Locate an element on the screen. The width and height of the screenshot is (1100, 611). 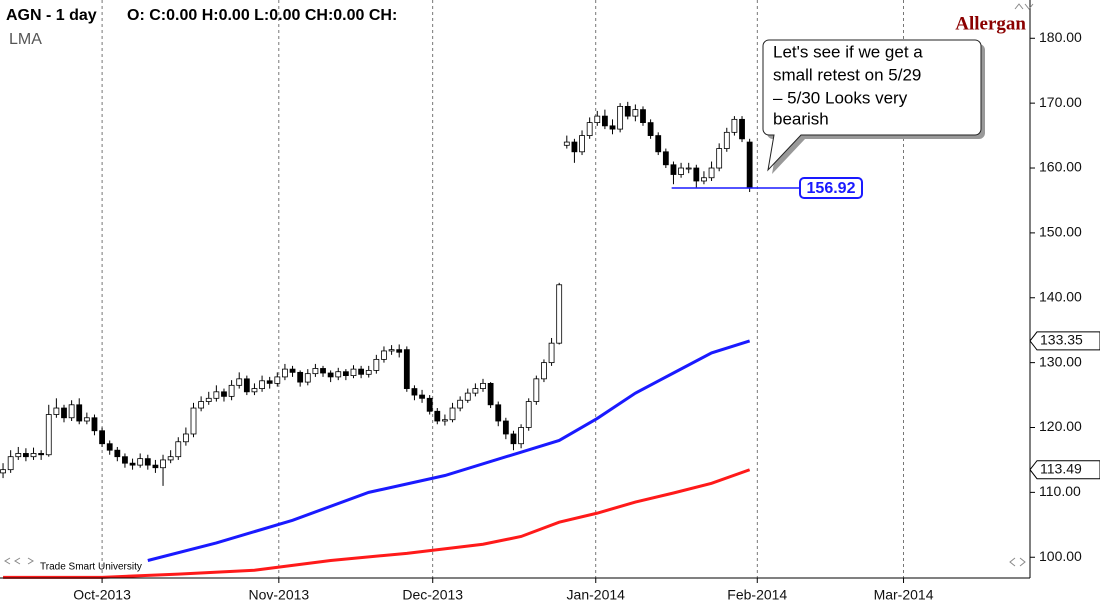
price-flag-label: 133.35 is located at coordinates (1061, 340).